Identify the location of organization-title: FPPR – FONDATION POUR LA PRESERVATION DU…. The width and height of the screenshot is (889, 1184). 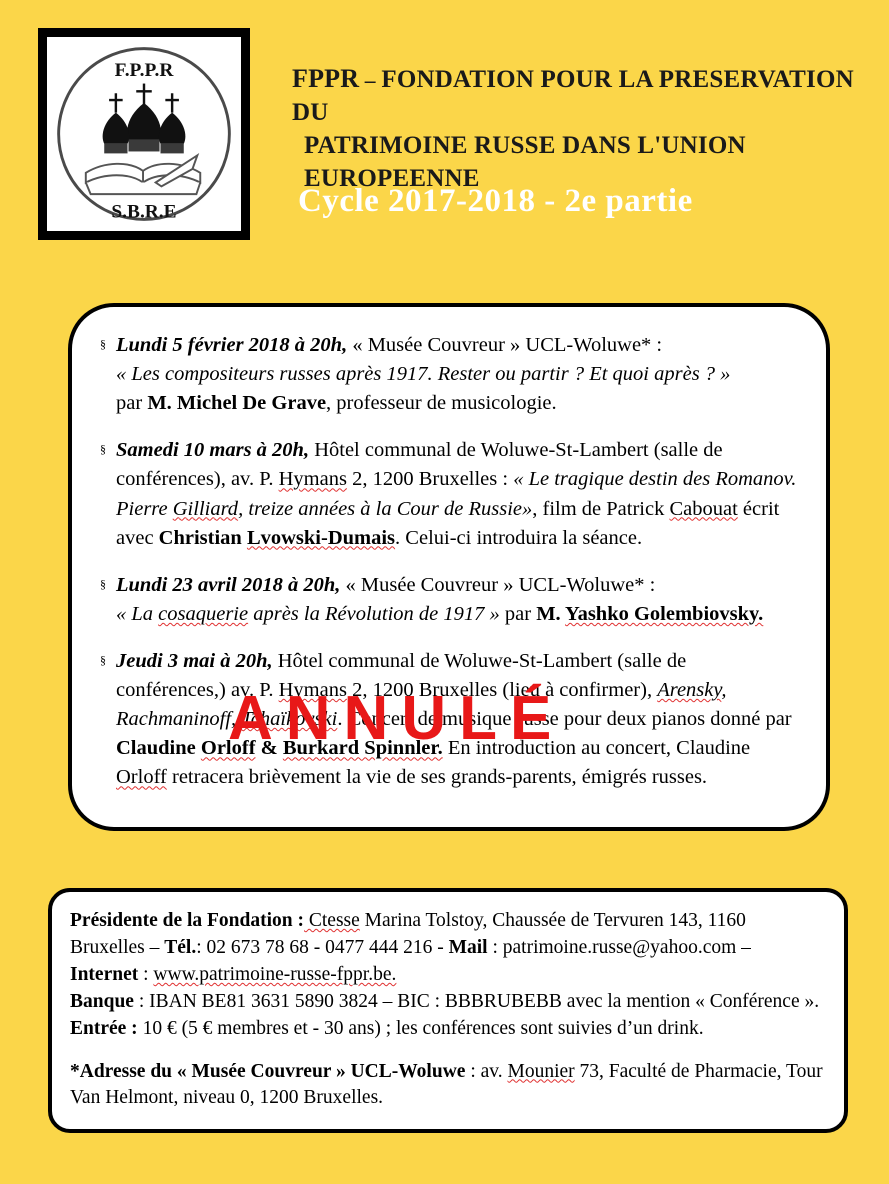
(582, 128).